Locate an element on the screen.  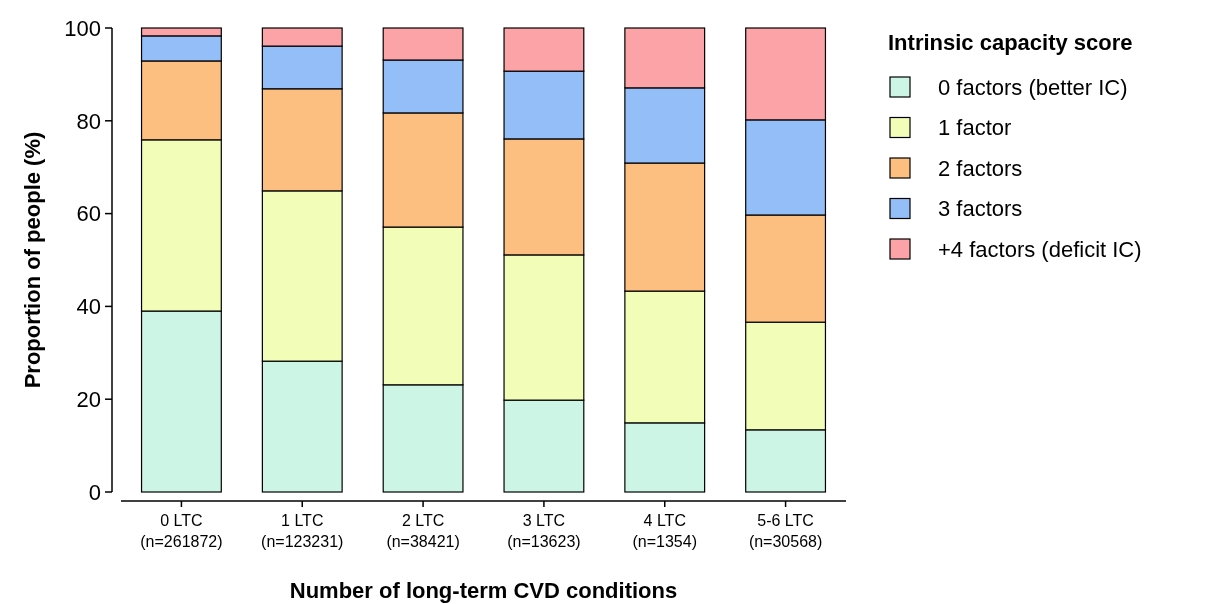
x-tick-label: 4 LTC (n=1354) is located at coordinates (664, 531).